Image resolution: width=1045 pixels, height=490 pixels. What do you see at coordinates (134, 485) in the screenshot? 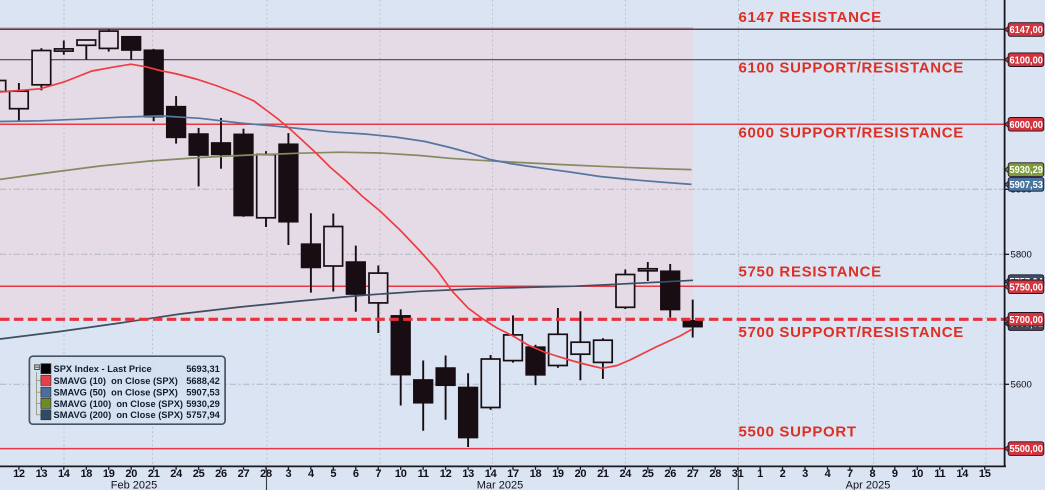
I see `svg-text: Feb 2025` at bounding box center [134, 485].